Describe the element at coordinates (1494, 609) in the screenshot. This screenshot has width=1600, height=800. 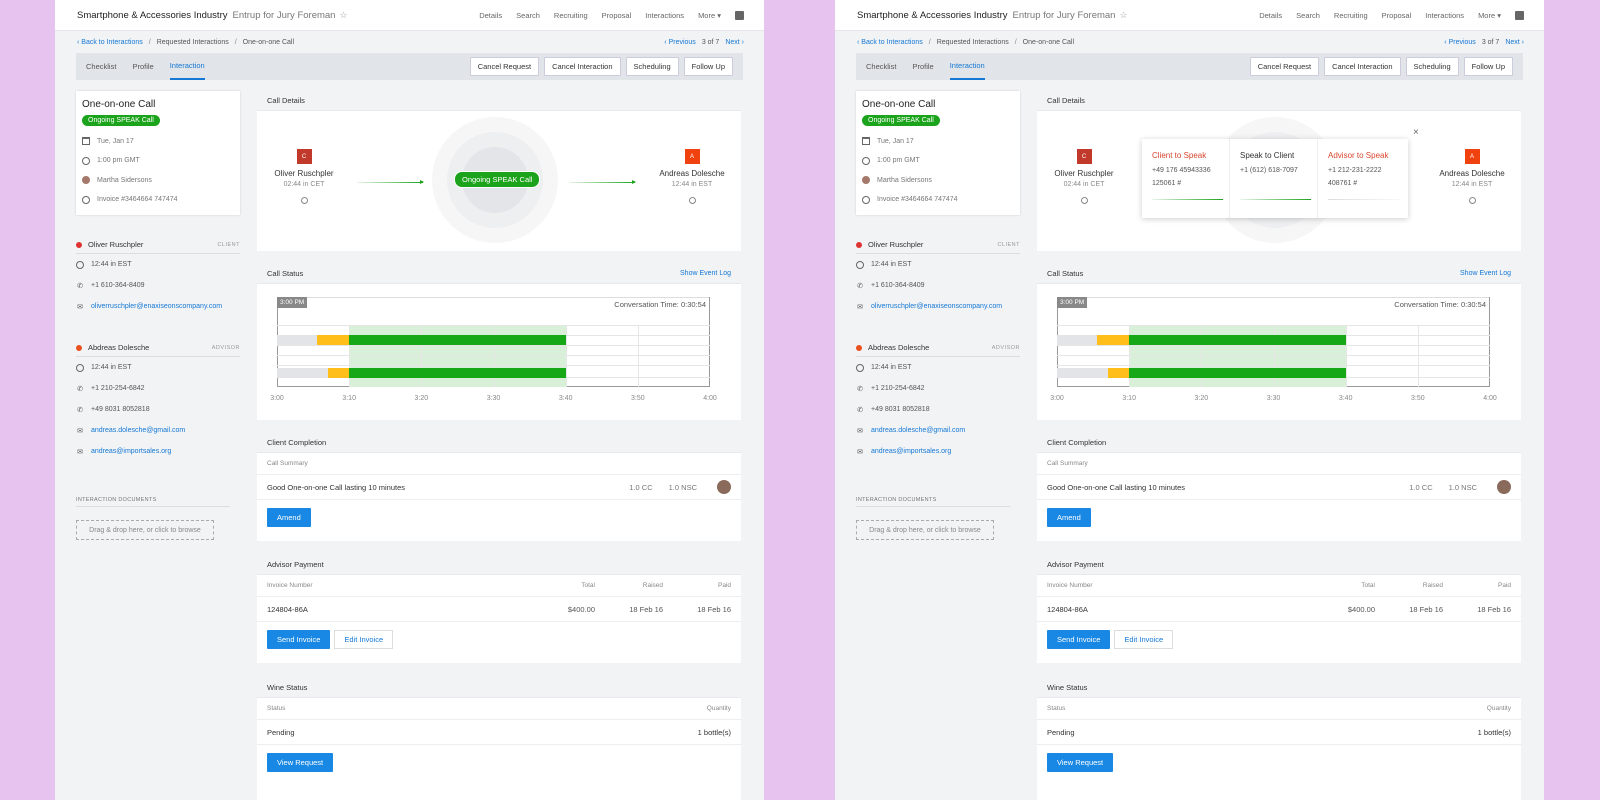
I see `paid-cell: 18 Feb 16` at that location.